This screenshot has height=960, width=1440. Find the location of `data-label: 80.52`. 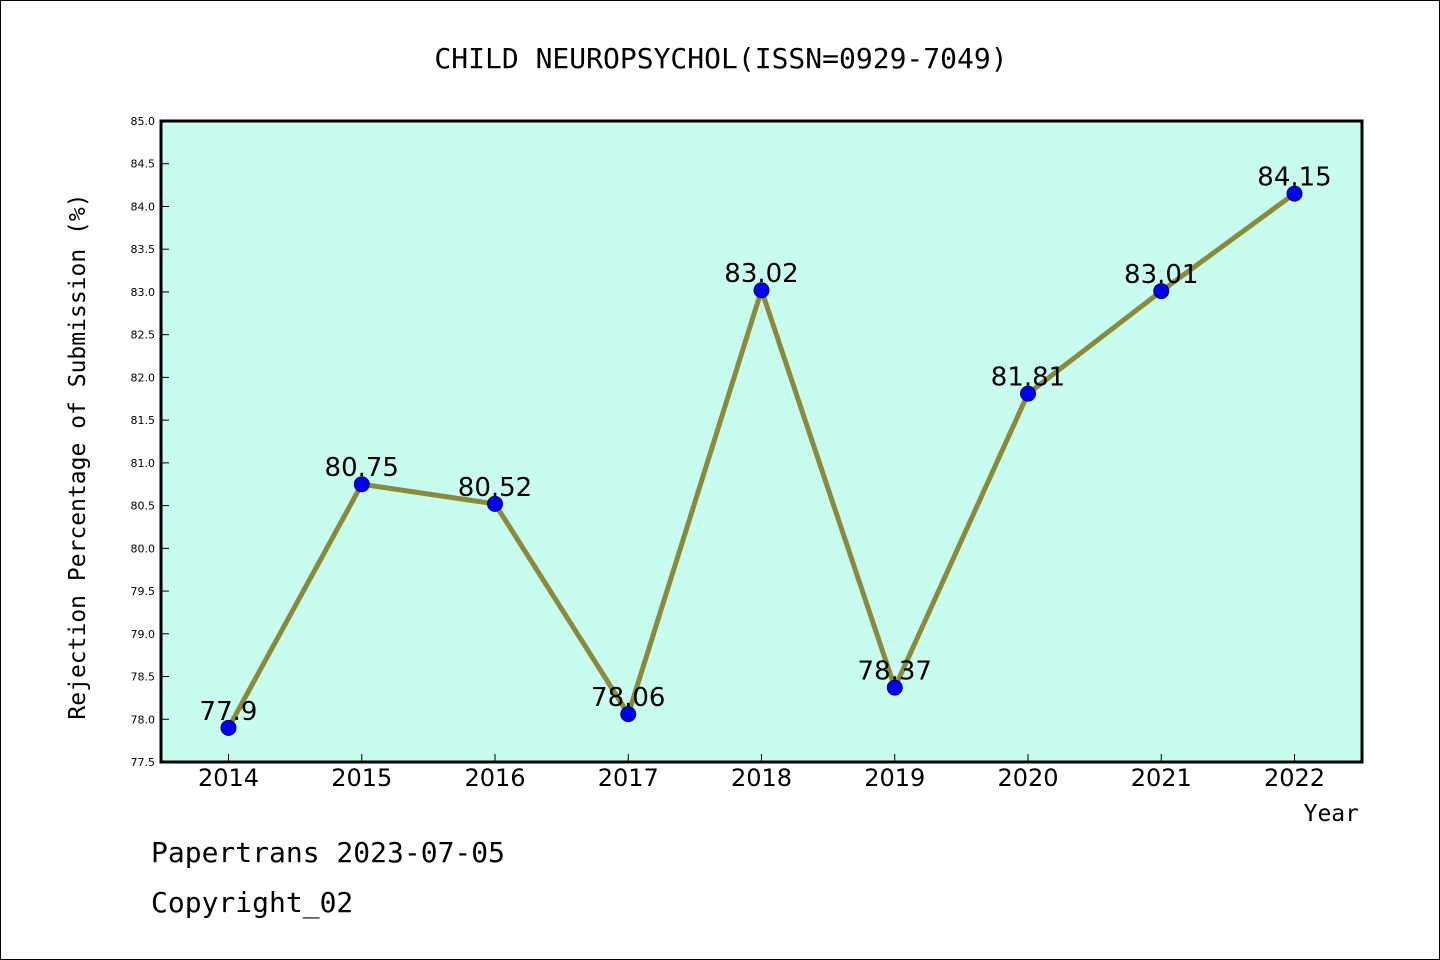

data-label: 80.52 is located at coordinates (495, 488).